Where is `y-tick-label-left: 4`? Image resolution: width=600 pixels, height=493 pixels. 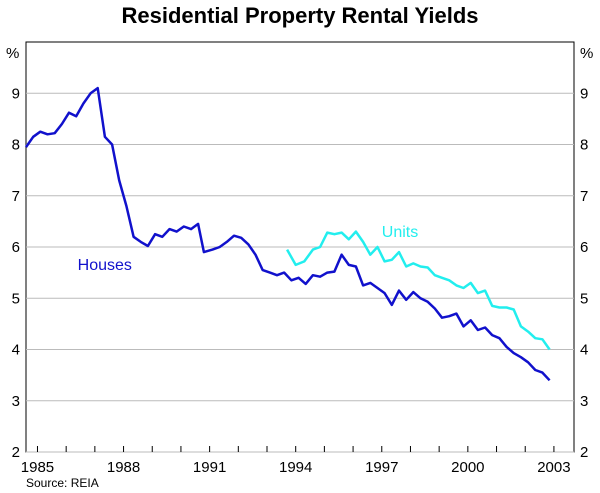
y-tick-label-left: 4 is located at coordinates (16, 350).